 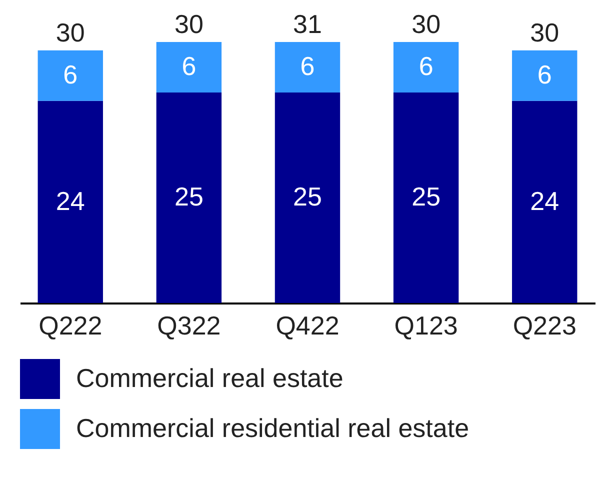 What do you see at coordinates (426, 325) in the screenshot?
I see `x-tick-label: Q123` at bounding box center [426, 325].